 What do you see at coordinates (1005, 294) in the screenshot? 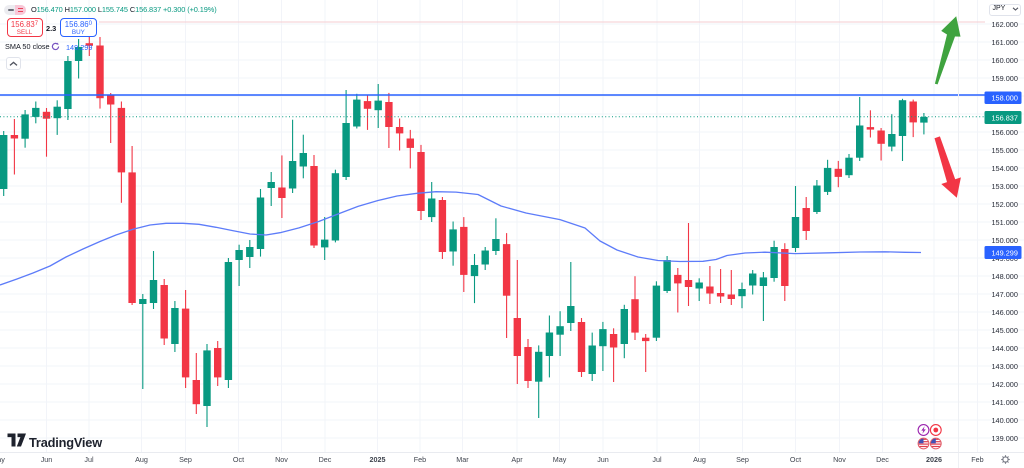
I see `svg-text: 147.000` at bounding box center [1005, 294].